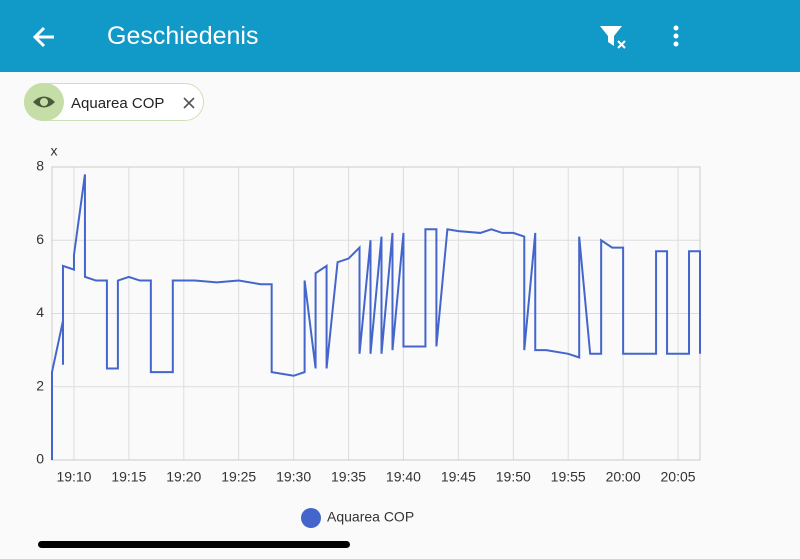 This screenshot has width=800, height=559. Describe the element at coordinates (568, 477) in the screenshot. I see `x-tick-label: 19:55` at that location.